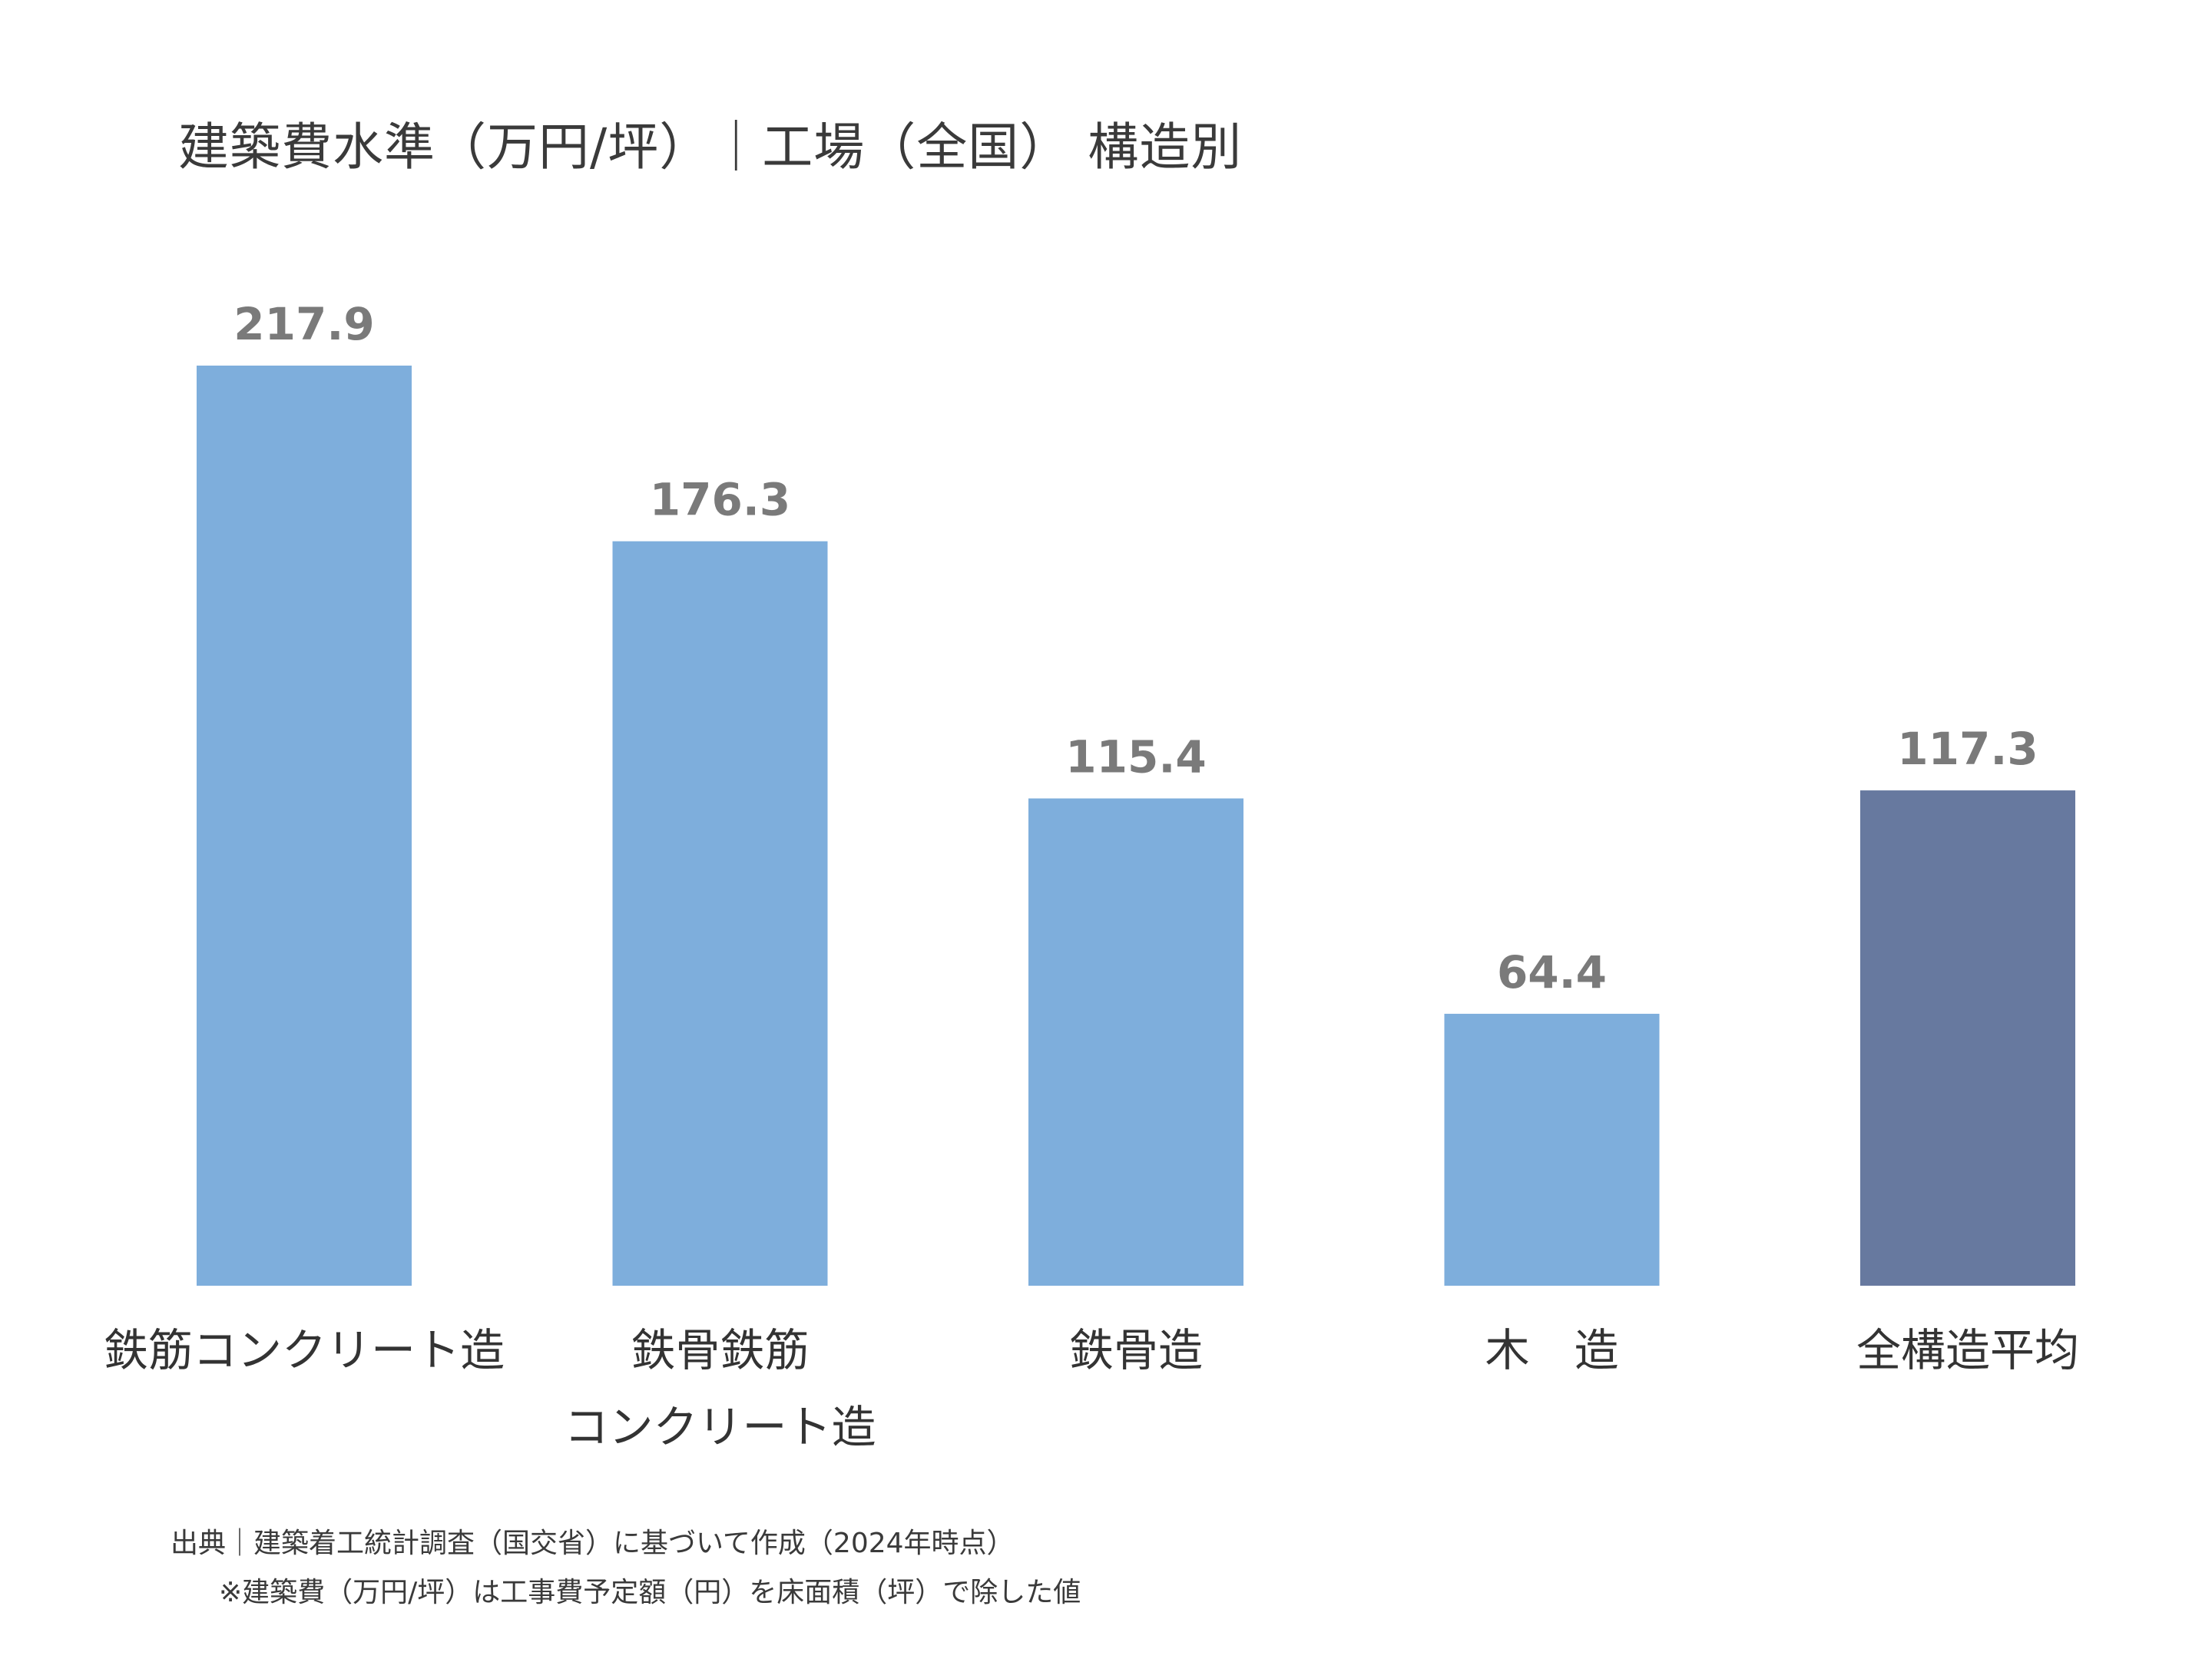 The height and width of the screenshot is (1659, 2212). What do you see at coordinates (650, 1593) in the screenshot?
I see `calculation-note: ※建築費（万円/坪）は工事費予定額（円）を床面積（坪）で除した値` at bounding box center [650, 1593].